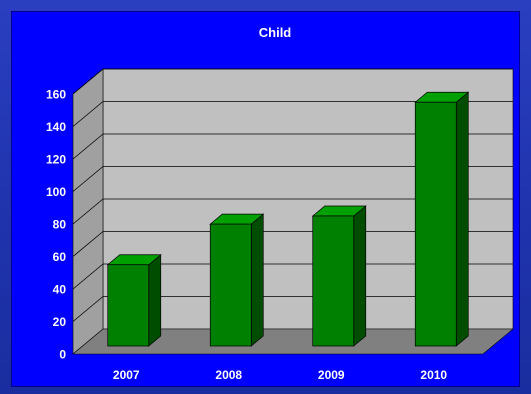  Describe the element at coordinates (60, 322) in the screenshot. I see `y-tick-label: 20` at that location.